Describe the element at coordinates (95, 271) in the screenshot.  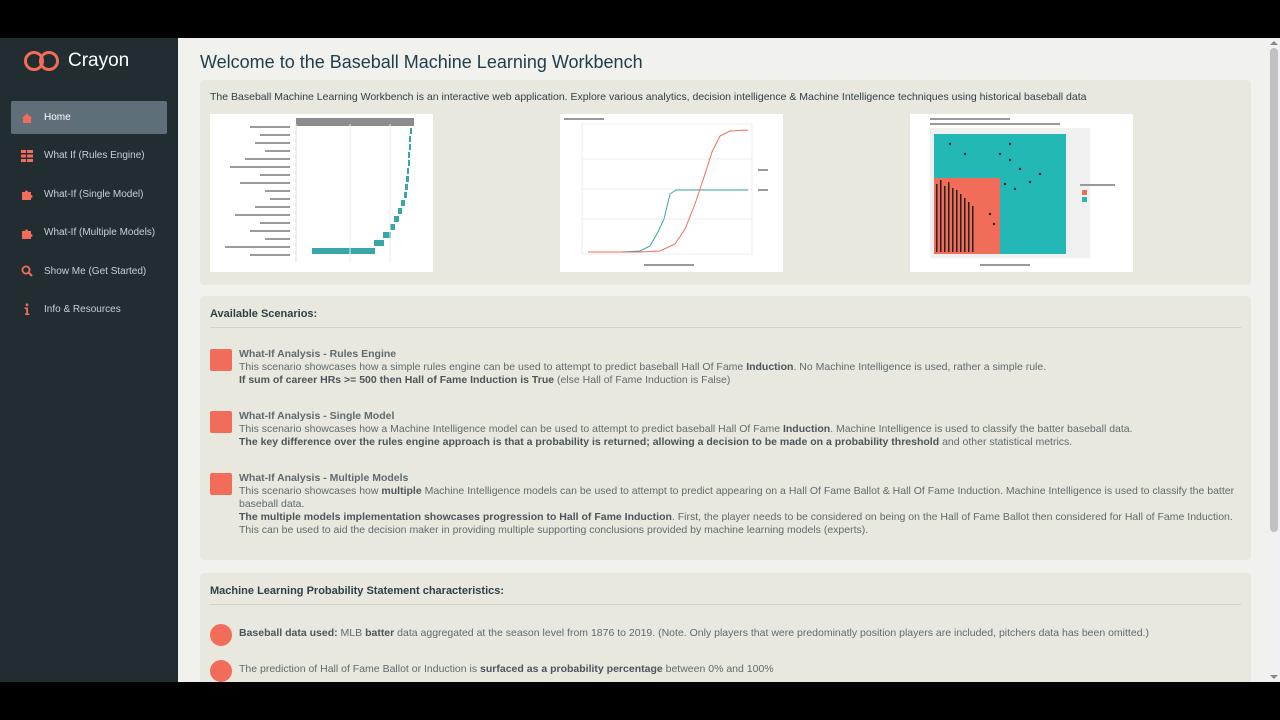
I see `sidebar-item-label: Show Me (Get Started)` at that location.